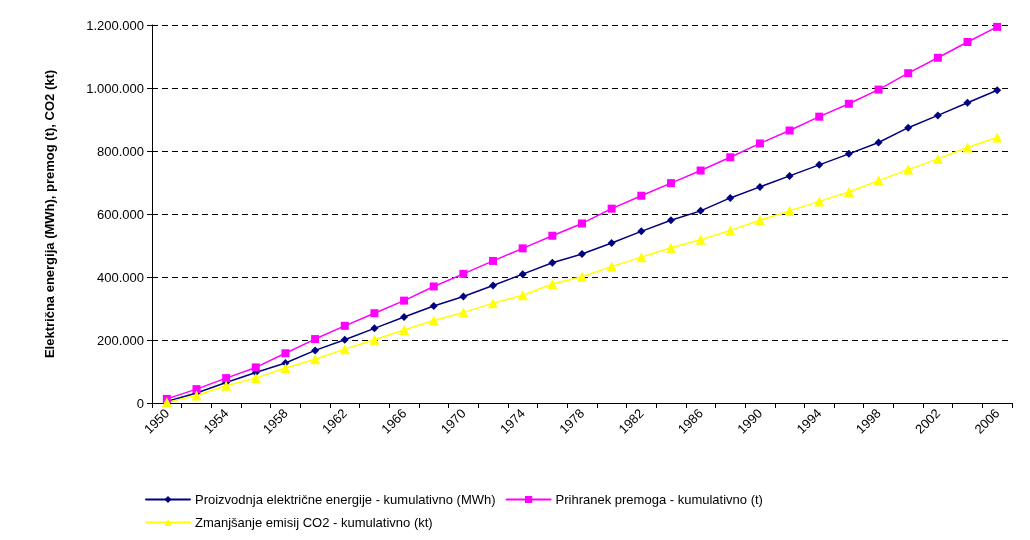  What do you see at coordinates (140, 403) in the screenshot?
I see `y-tick-label: 0` at bounding box center [140, 403].